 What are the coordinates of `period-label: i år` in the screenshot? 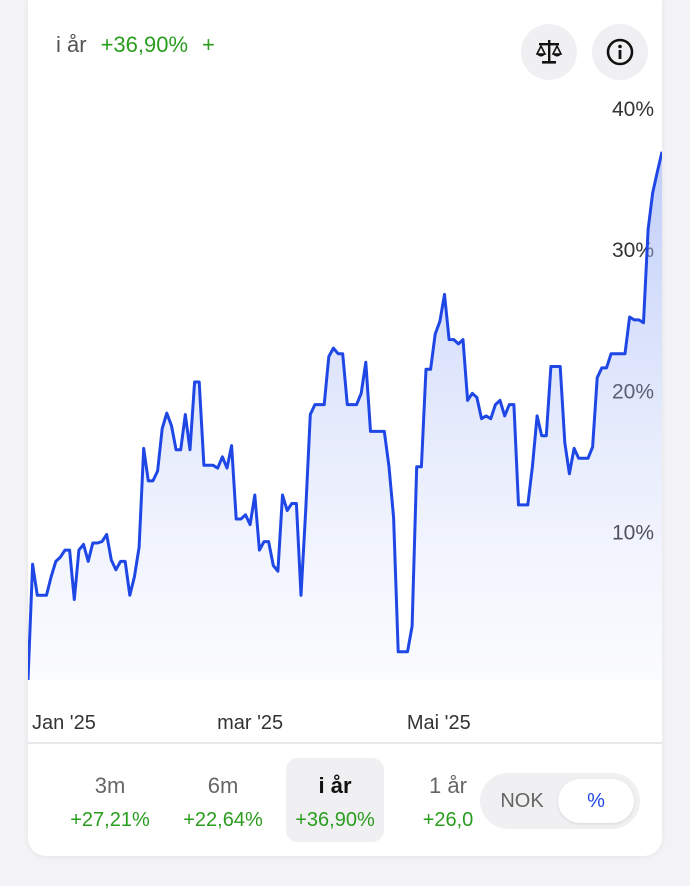 It's located at (71, 44).